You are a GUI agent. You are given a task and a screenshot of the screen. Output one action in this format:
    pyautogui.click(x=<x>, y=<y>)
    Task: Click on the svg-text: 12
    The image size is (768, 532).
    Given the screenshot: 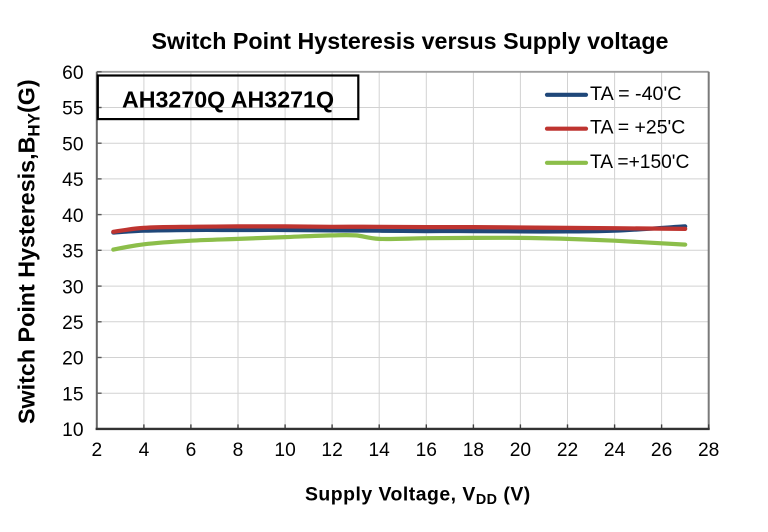 What is the action you would take?
    pyautogui.click(x=331, y=450)
    